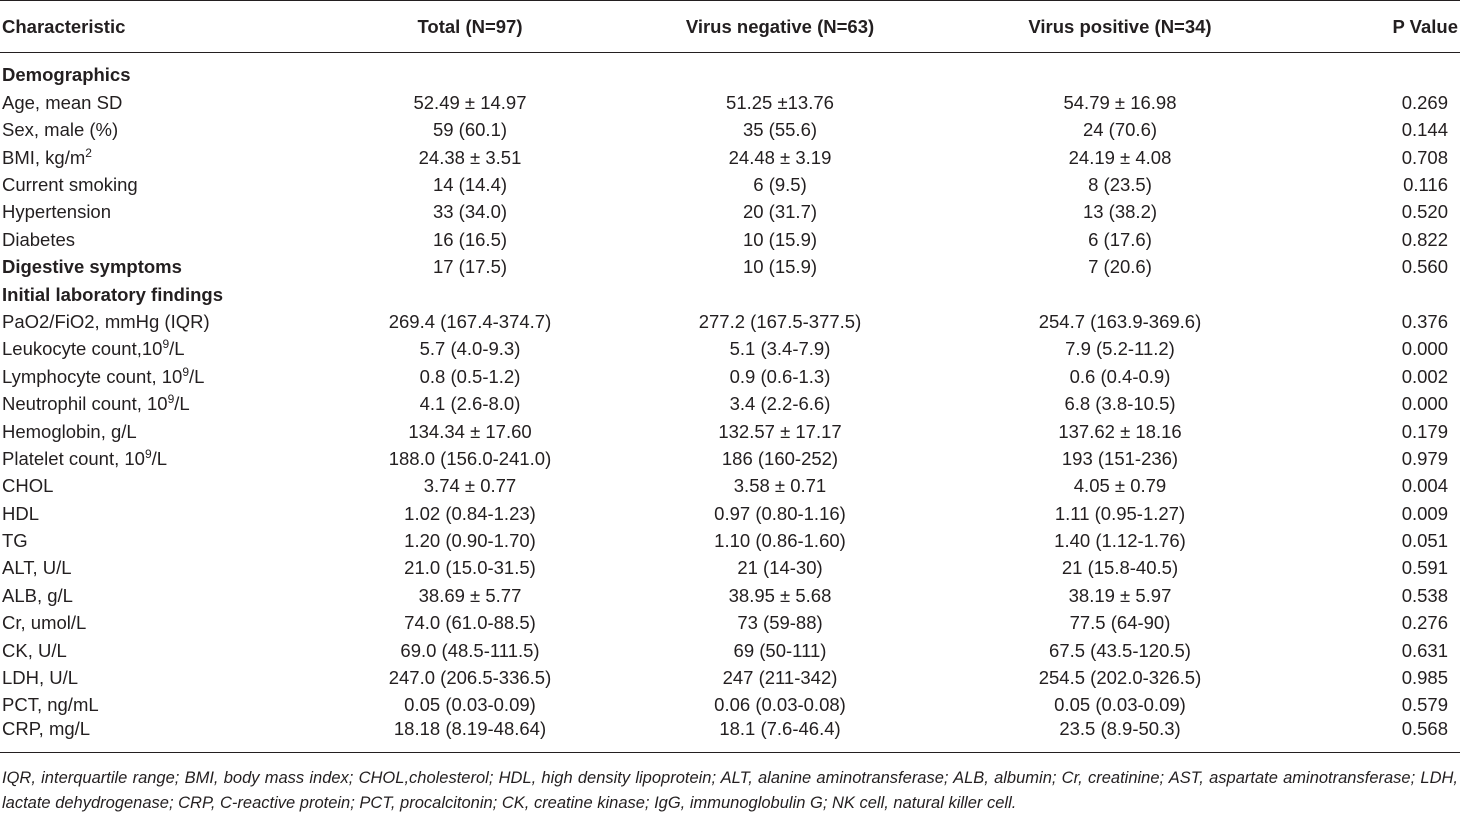  I want to click on row-label-cell: CRP, mg/L, so click(165, 736).